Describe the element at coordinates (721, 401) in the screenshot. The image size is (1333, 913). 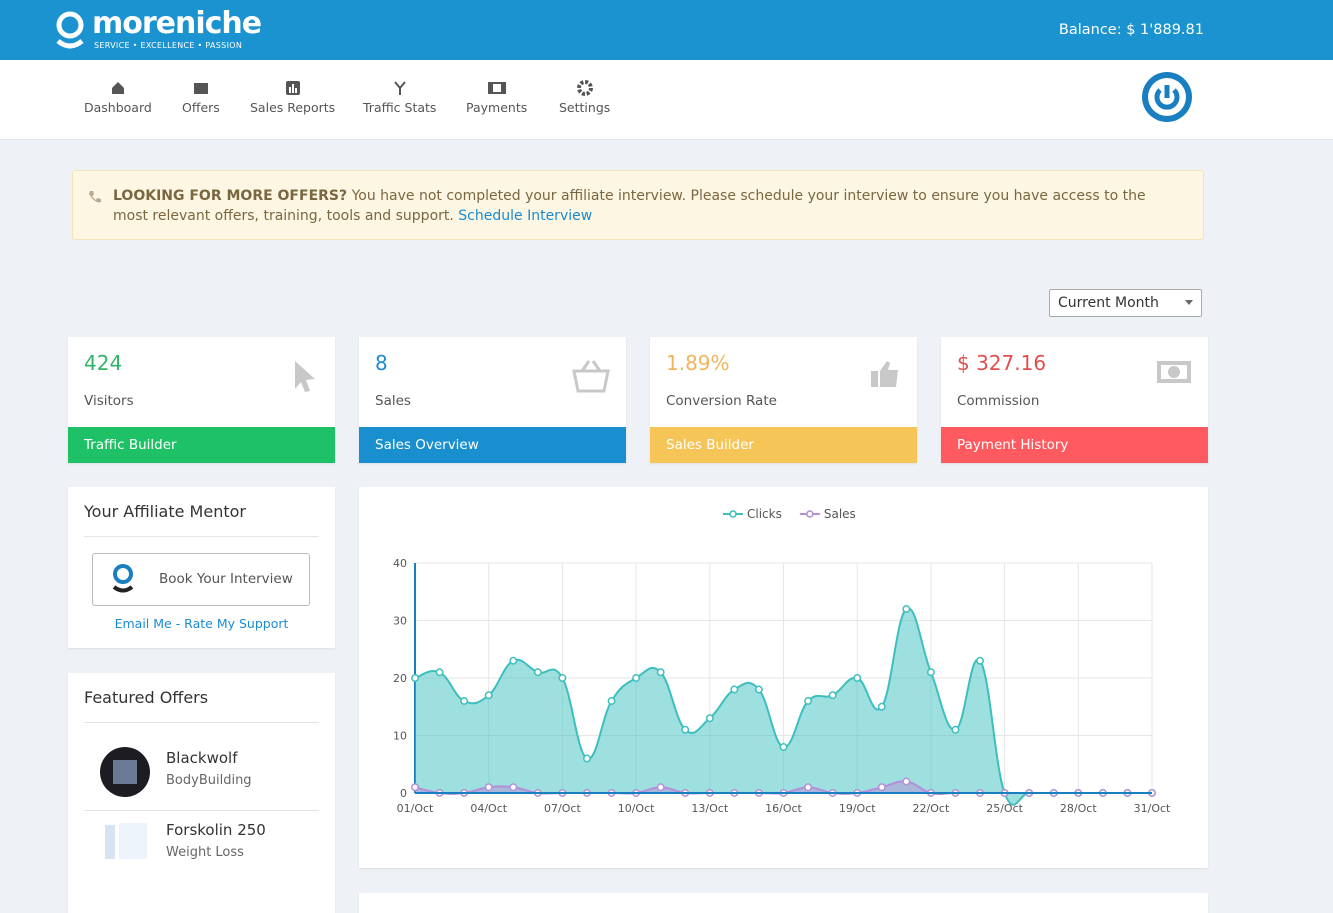
I see `stat-label: Conversion Rate` at that location.